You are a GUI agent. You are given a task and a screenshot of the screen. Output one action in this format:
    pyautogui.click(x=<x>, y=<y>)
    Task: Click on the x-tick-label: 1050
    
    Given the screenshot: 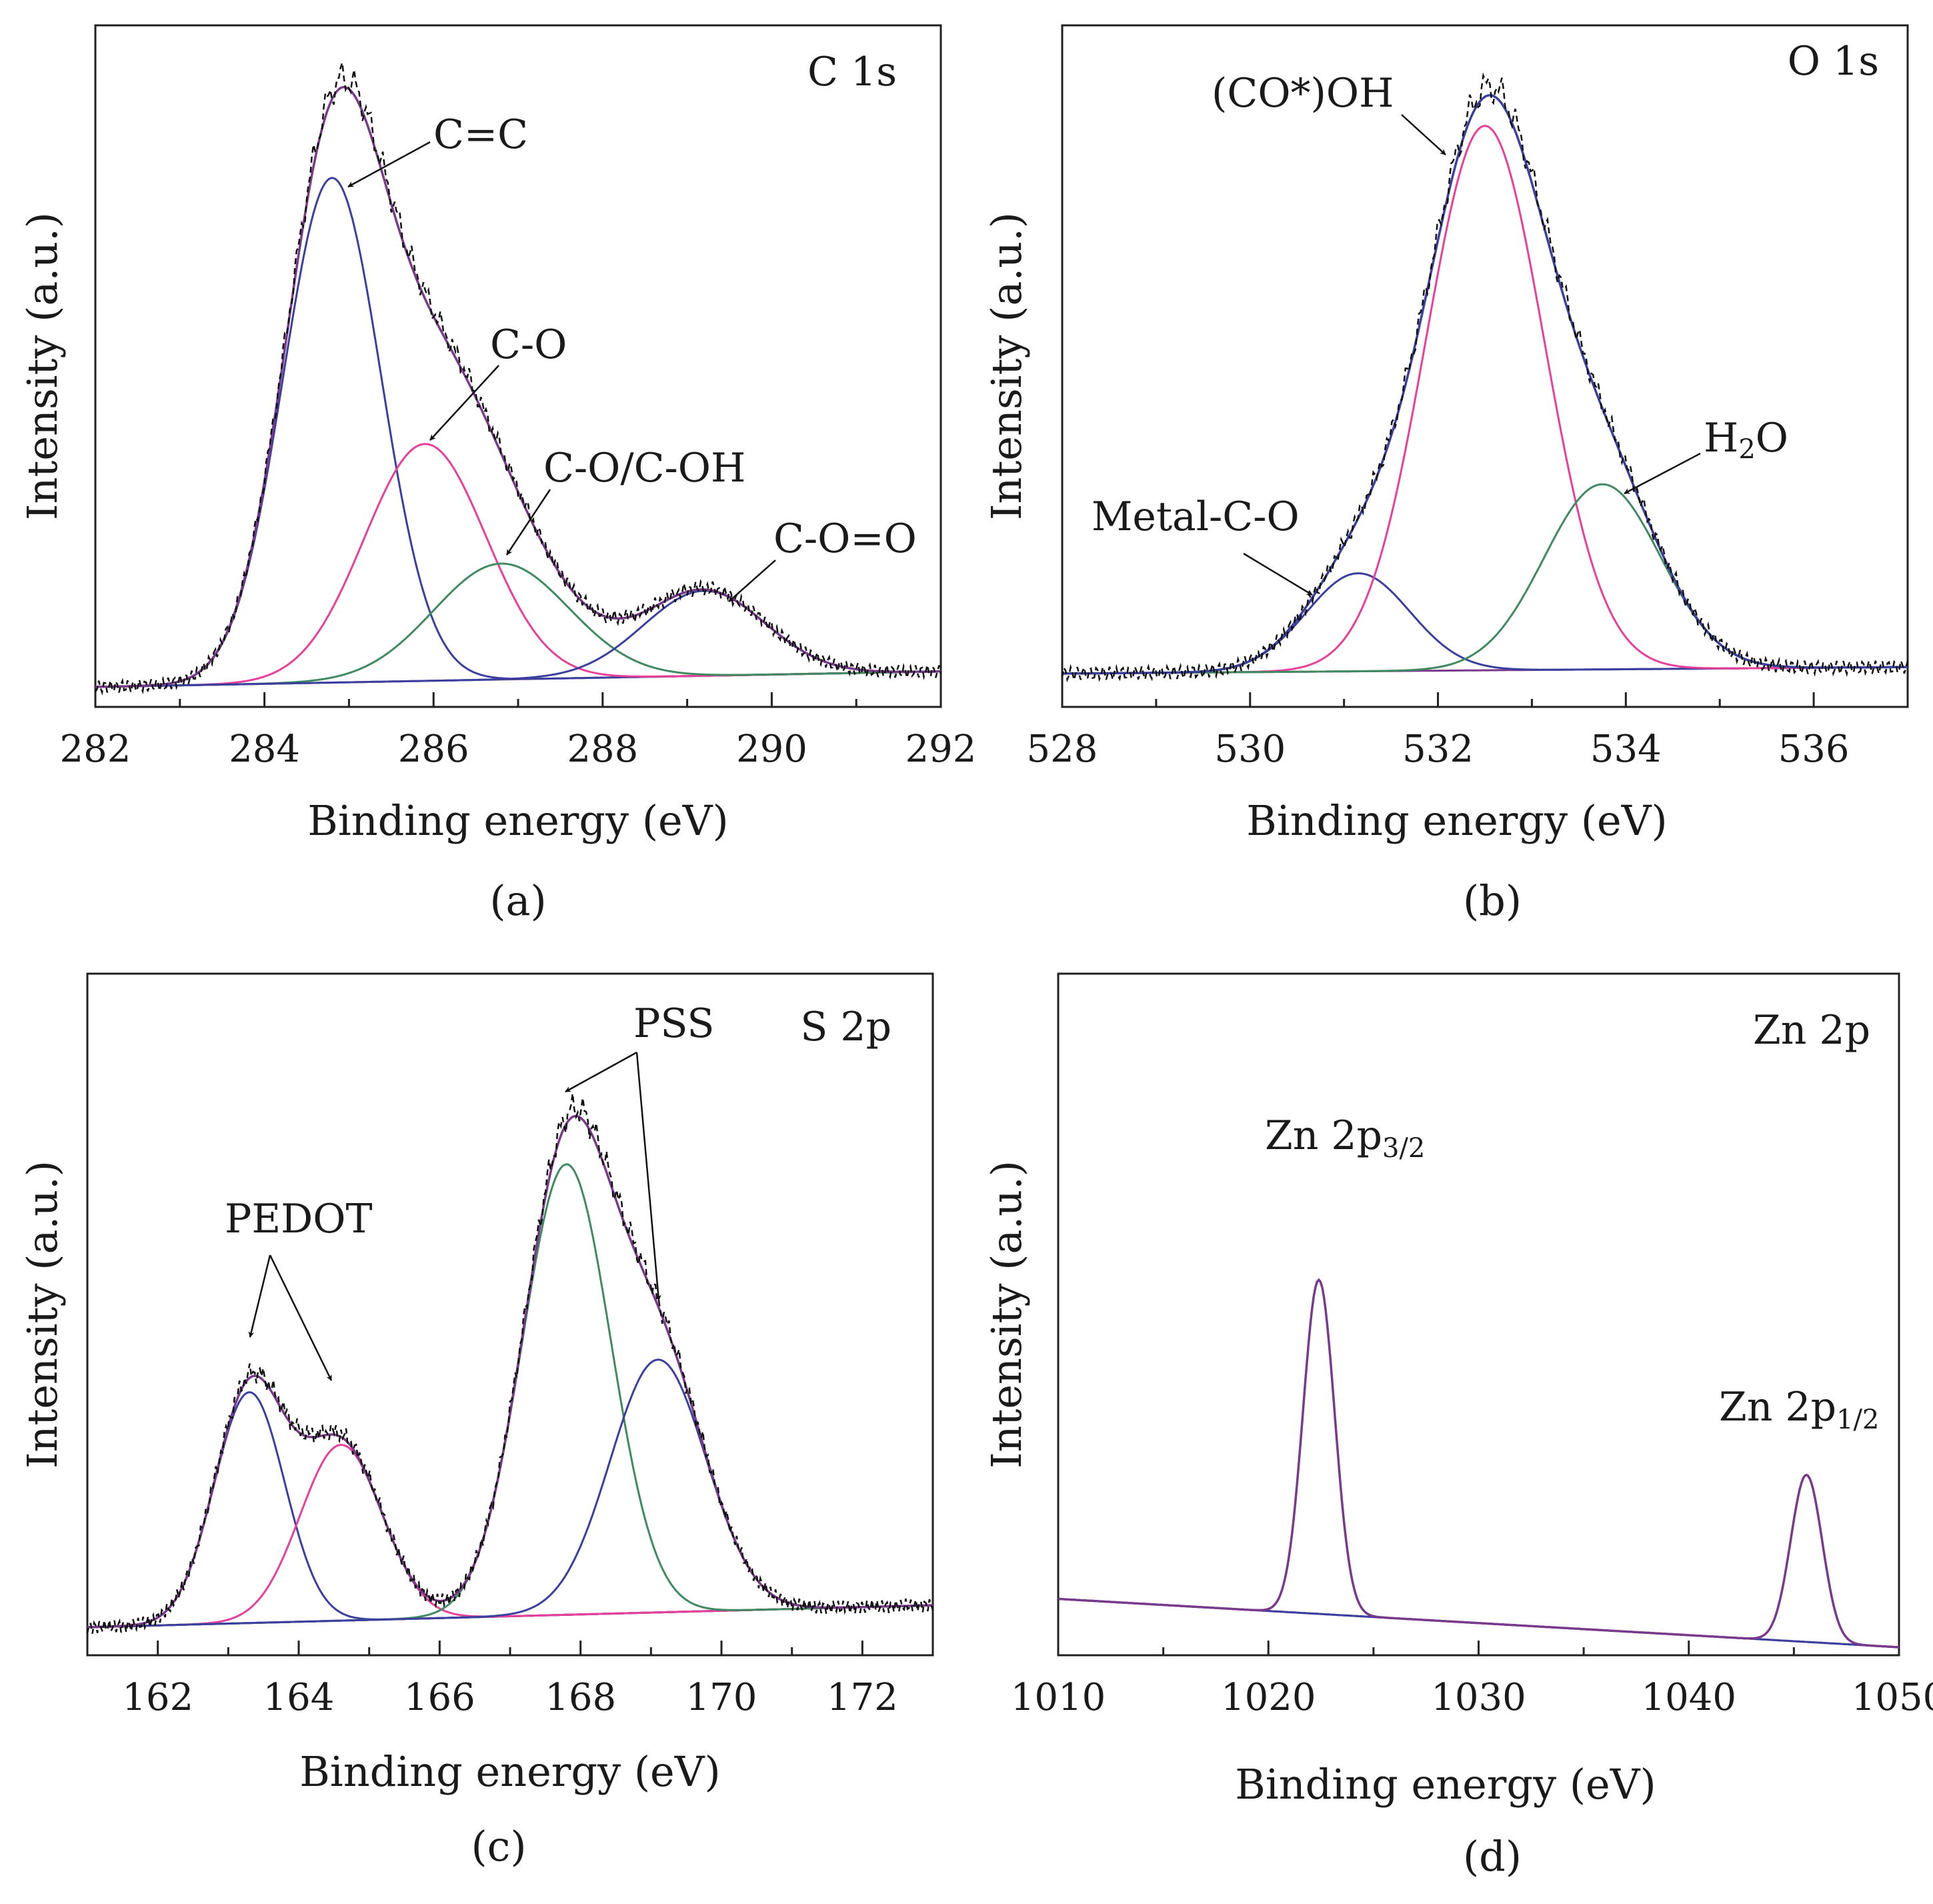 What is the action you would take?
    pyautogui.click(x=1892, y=1697)
    